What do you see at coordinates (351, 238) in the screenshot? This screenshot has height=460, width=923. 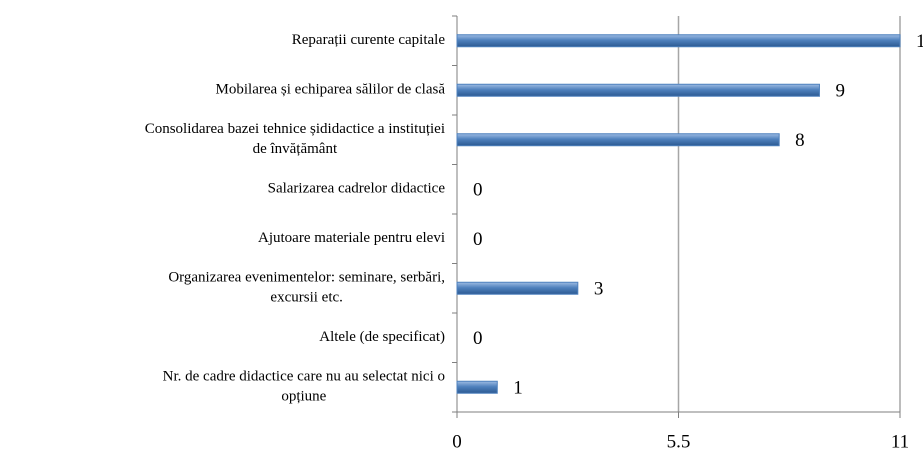 I see `category-label: Ajutoare materiale pentru elevi` at bounding box center [351, 238].